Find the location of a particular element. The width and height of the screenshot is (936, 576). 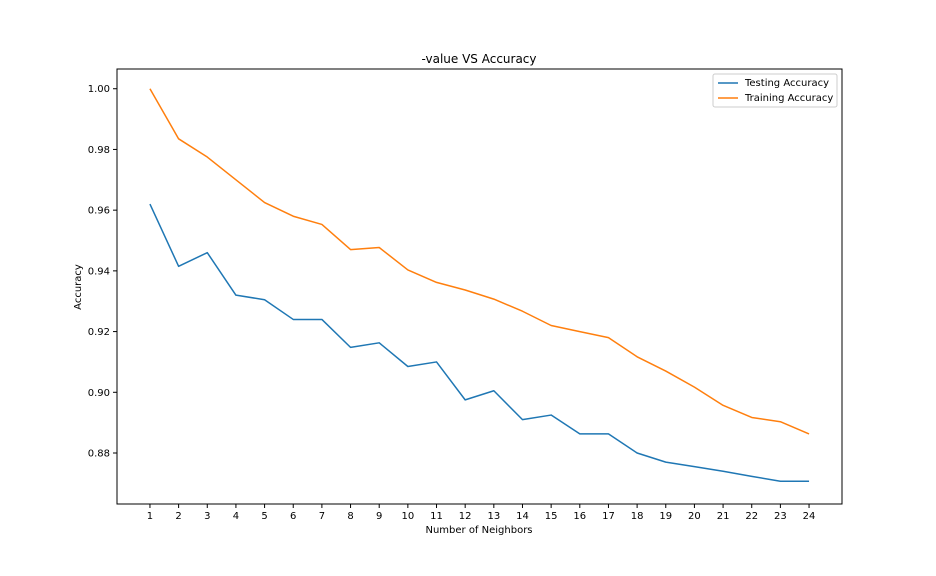

x-tick-label: 3 is located at coordinates (207, 516).